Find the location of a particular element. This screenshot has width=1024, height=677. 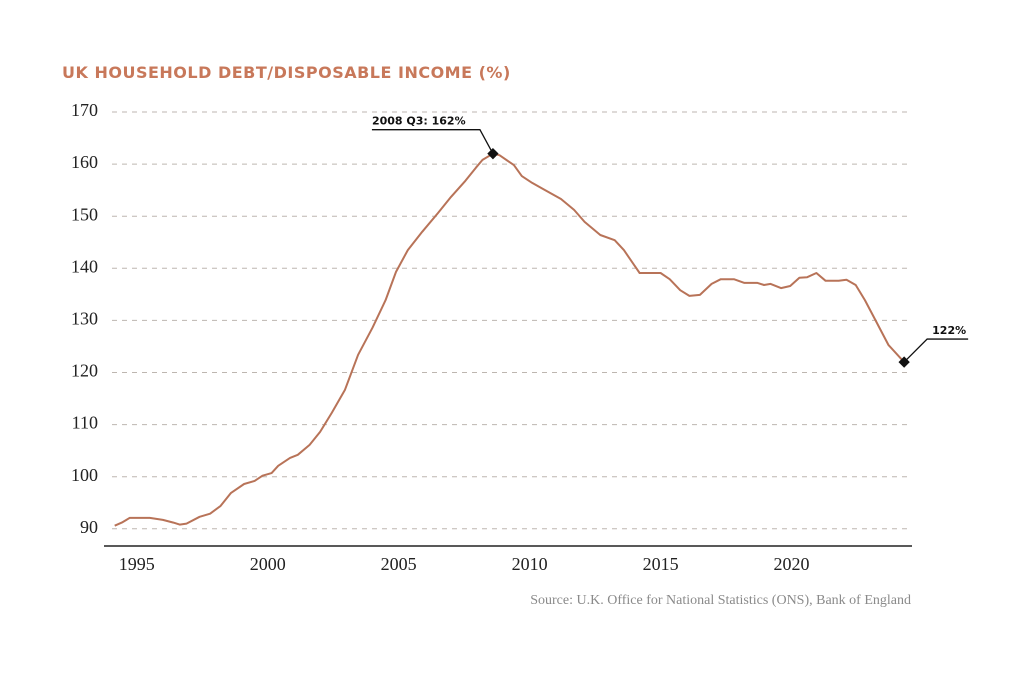

x-tick-label: 2005 is located at coordinates (399, 564).